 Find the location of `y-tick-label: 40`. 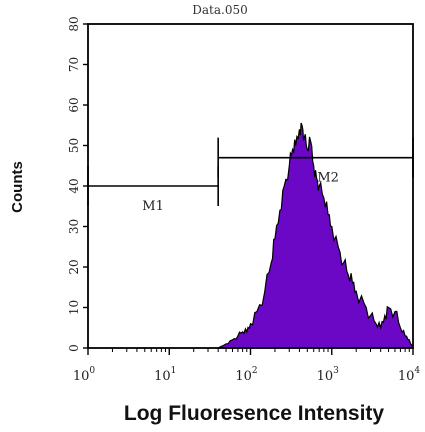

y-tick-label: 40 is located at coordinates (74, 185).